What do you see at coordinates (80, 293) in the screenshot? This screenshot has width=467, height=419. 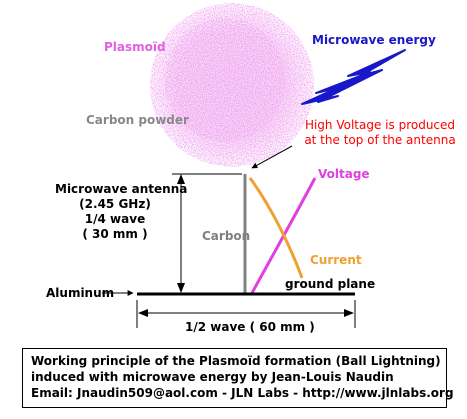 I see `aluminum-label: Aluminum` at bounding box center [80, 293].